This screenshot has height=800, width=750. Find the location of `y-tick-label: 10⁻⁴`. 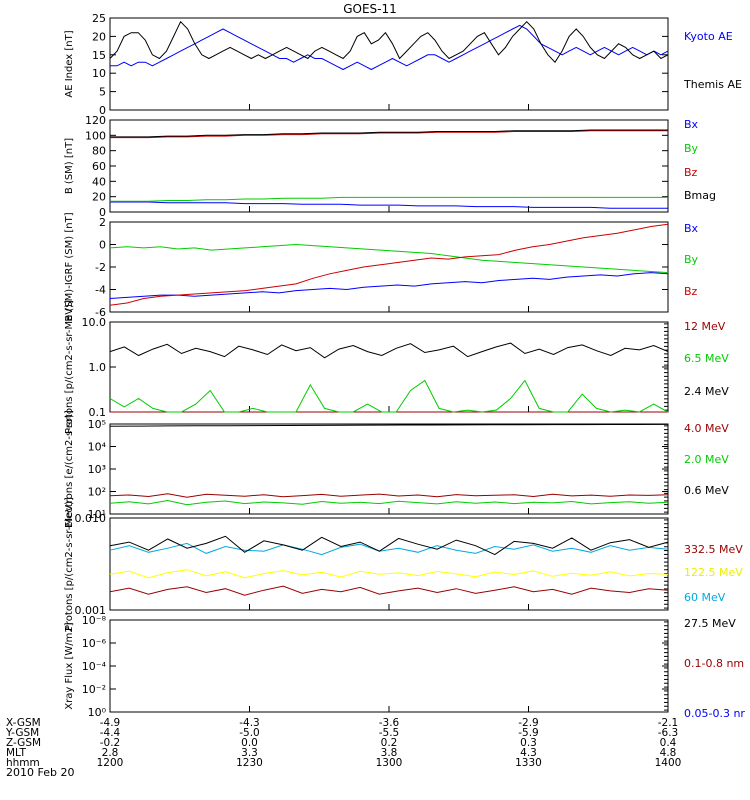

y-tick-label: 10⁻⁴ is located at coordinates (94, 666).